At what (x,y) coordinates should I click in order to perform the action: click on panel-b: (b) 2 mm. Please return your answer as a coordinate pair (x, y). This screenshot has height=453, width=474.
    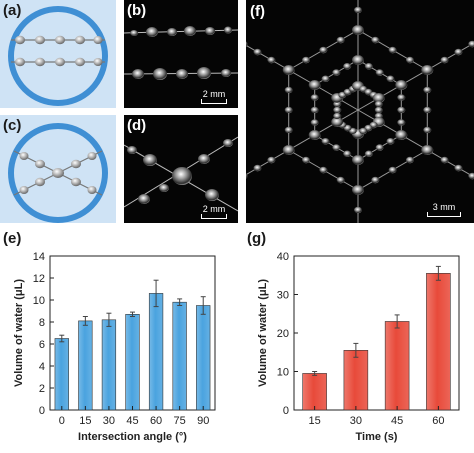
    Looking at the image, I should click on (181, 54).